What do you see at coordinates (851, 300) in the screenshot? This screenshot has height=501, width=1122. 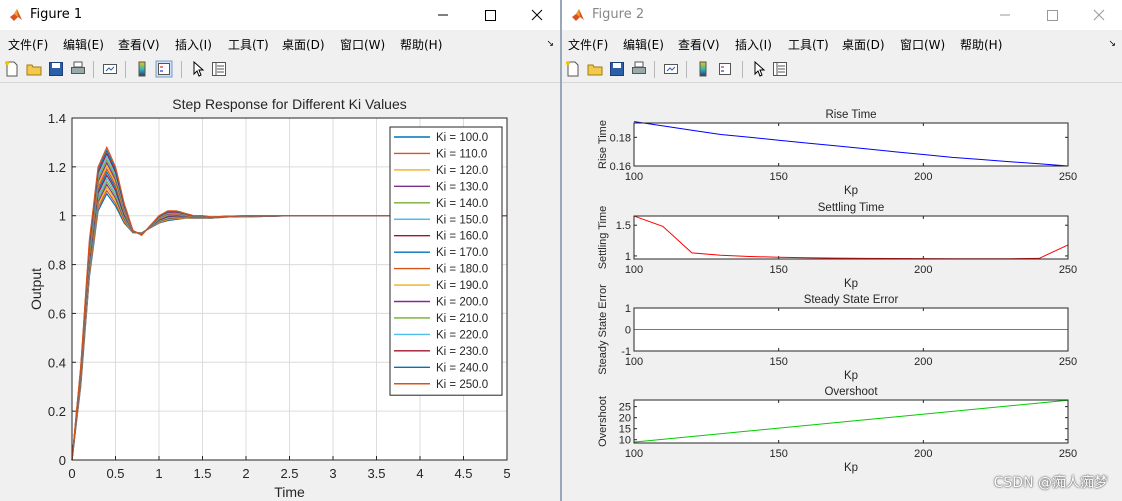 I see `subplot-title: Steady State Error` at bounding box center [851, 300].